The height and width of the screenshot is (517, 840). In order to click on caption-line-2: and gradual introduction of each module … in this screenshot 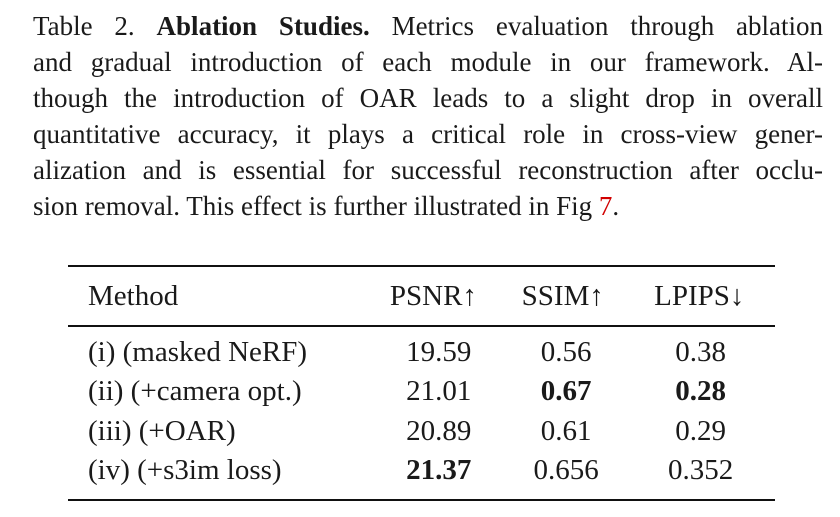, I will do `click(428, 62)`.